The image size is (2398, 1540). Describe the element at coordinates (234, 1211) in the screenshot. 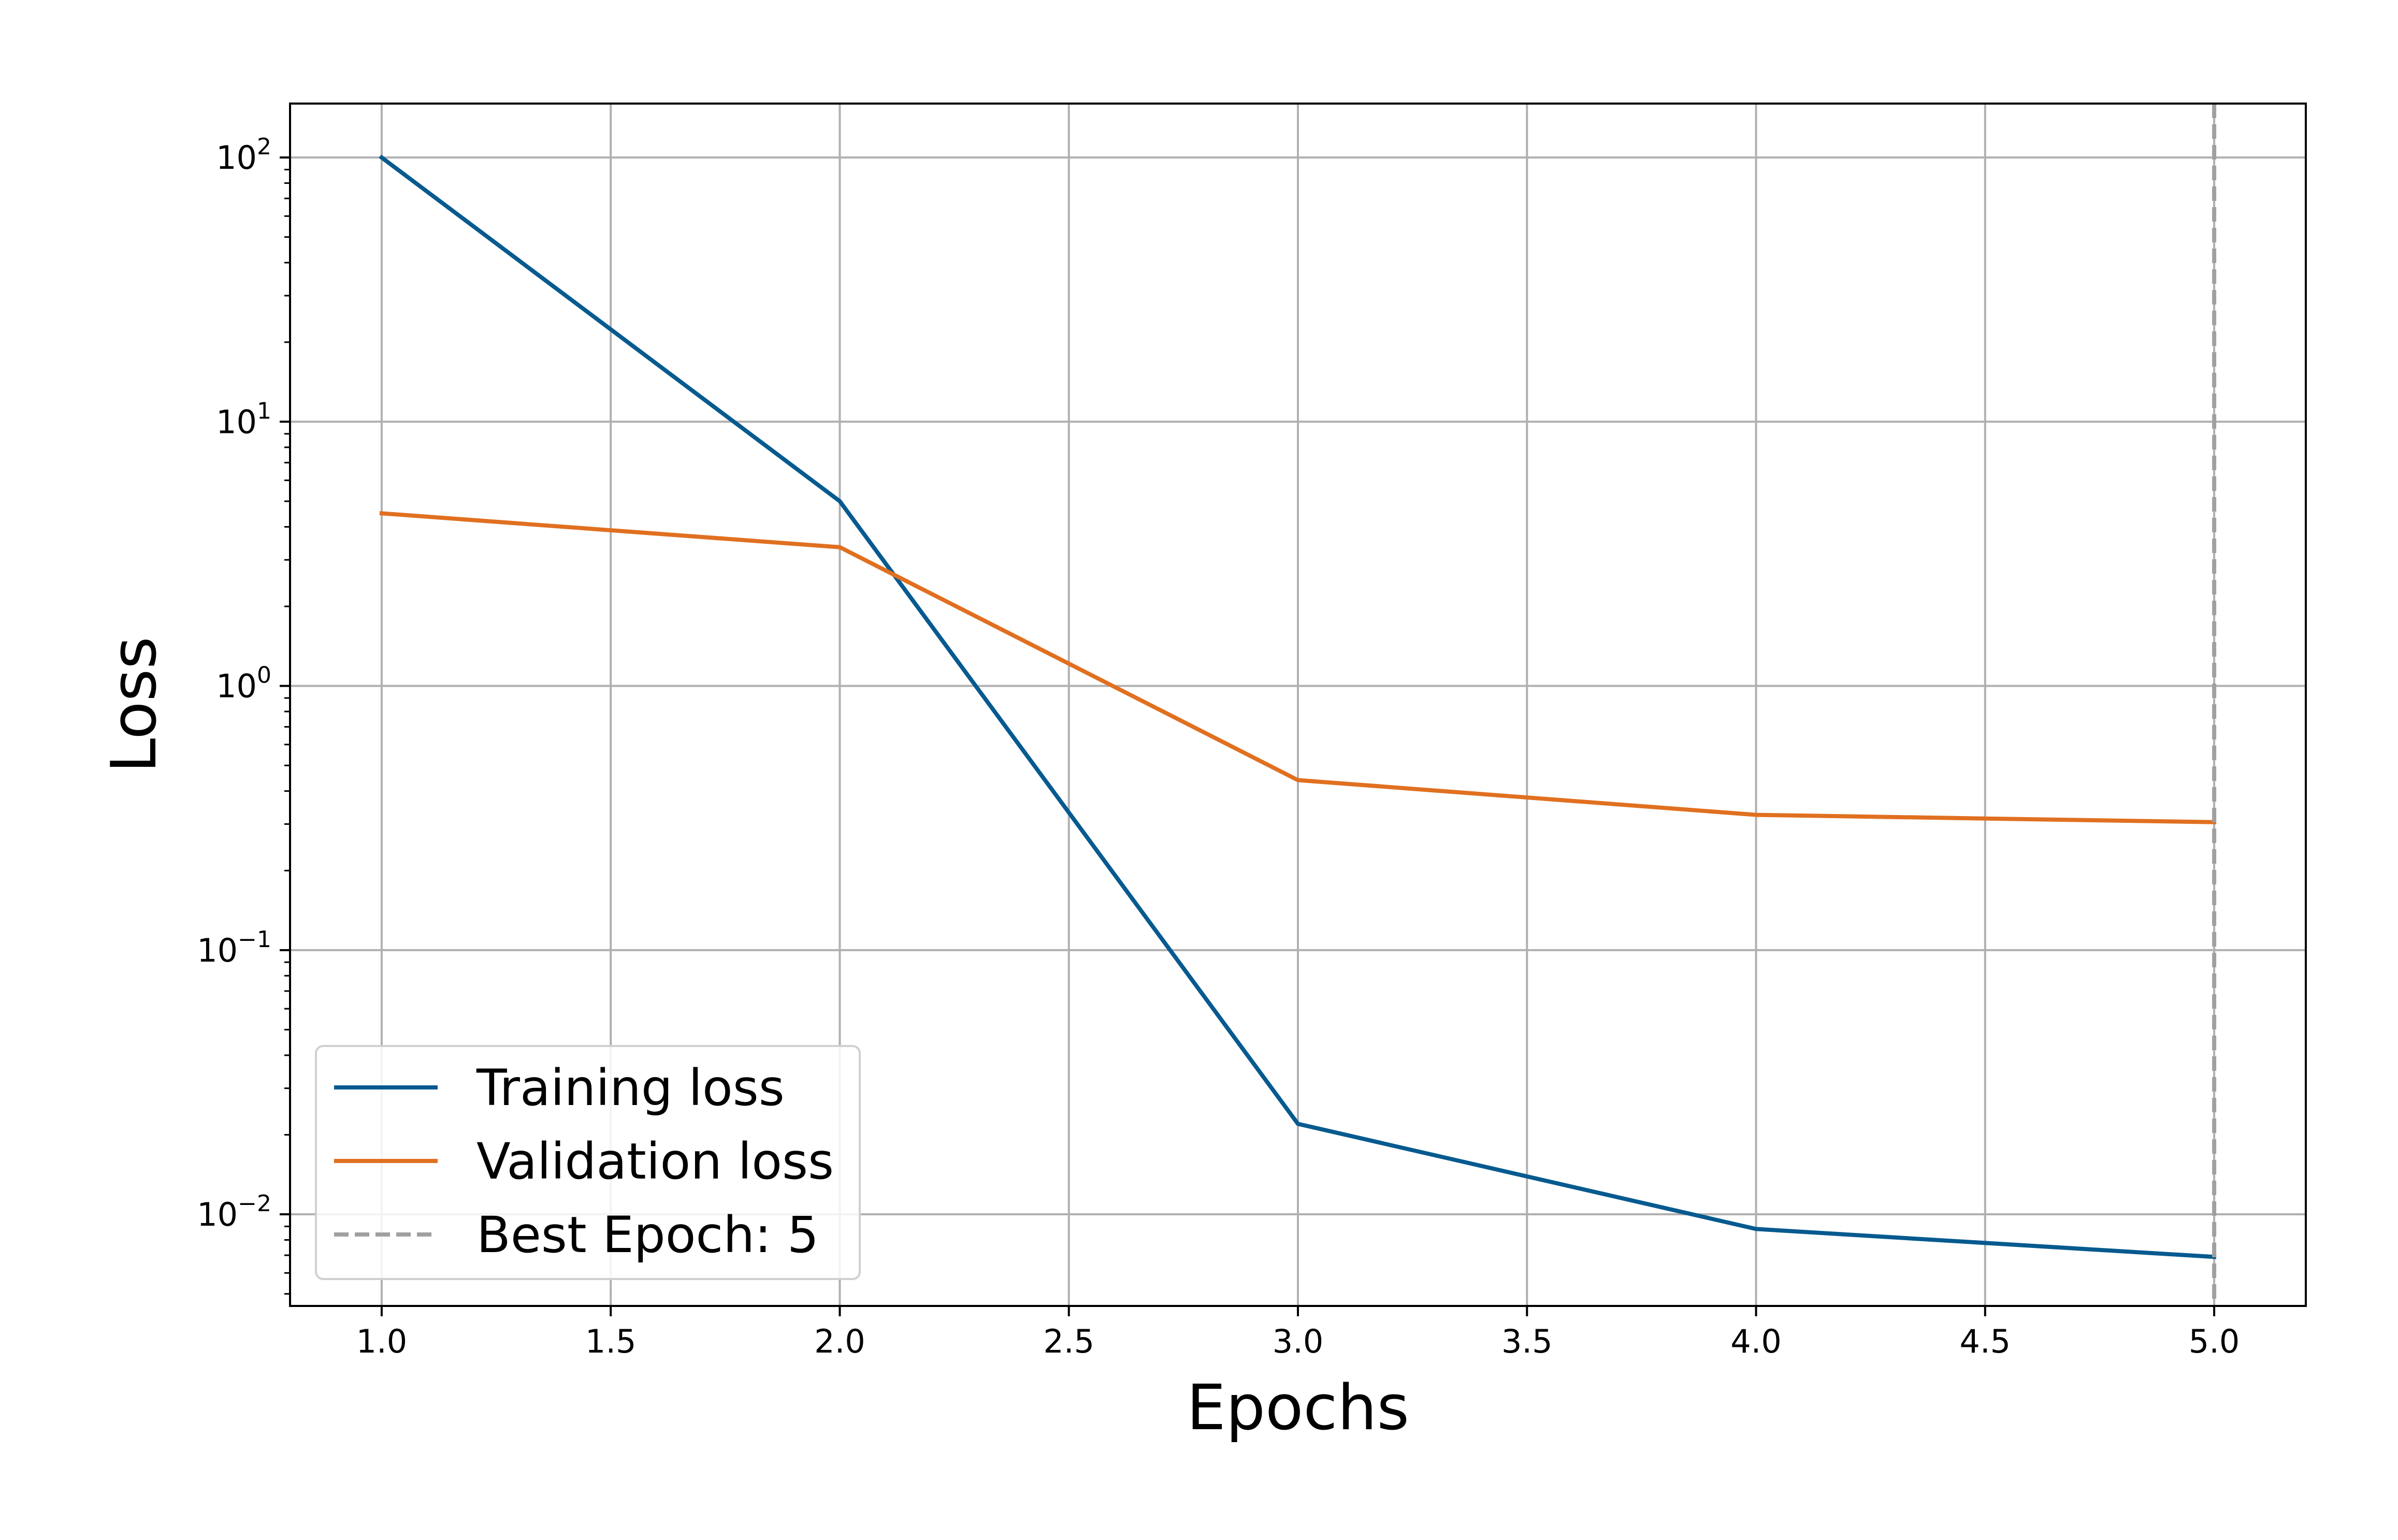

I see `y-tick-label: 10⁻²` at that location.